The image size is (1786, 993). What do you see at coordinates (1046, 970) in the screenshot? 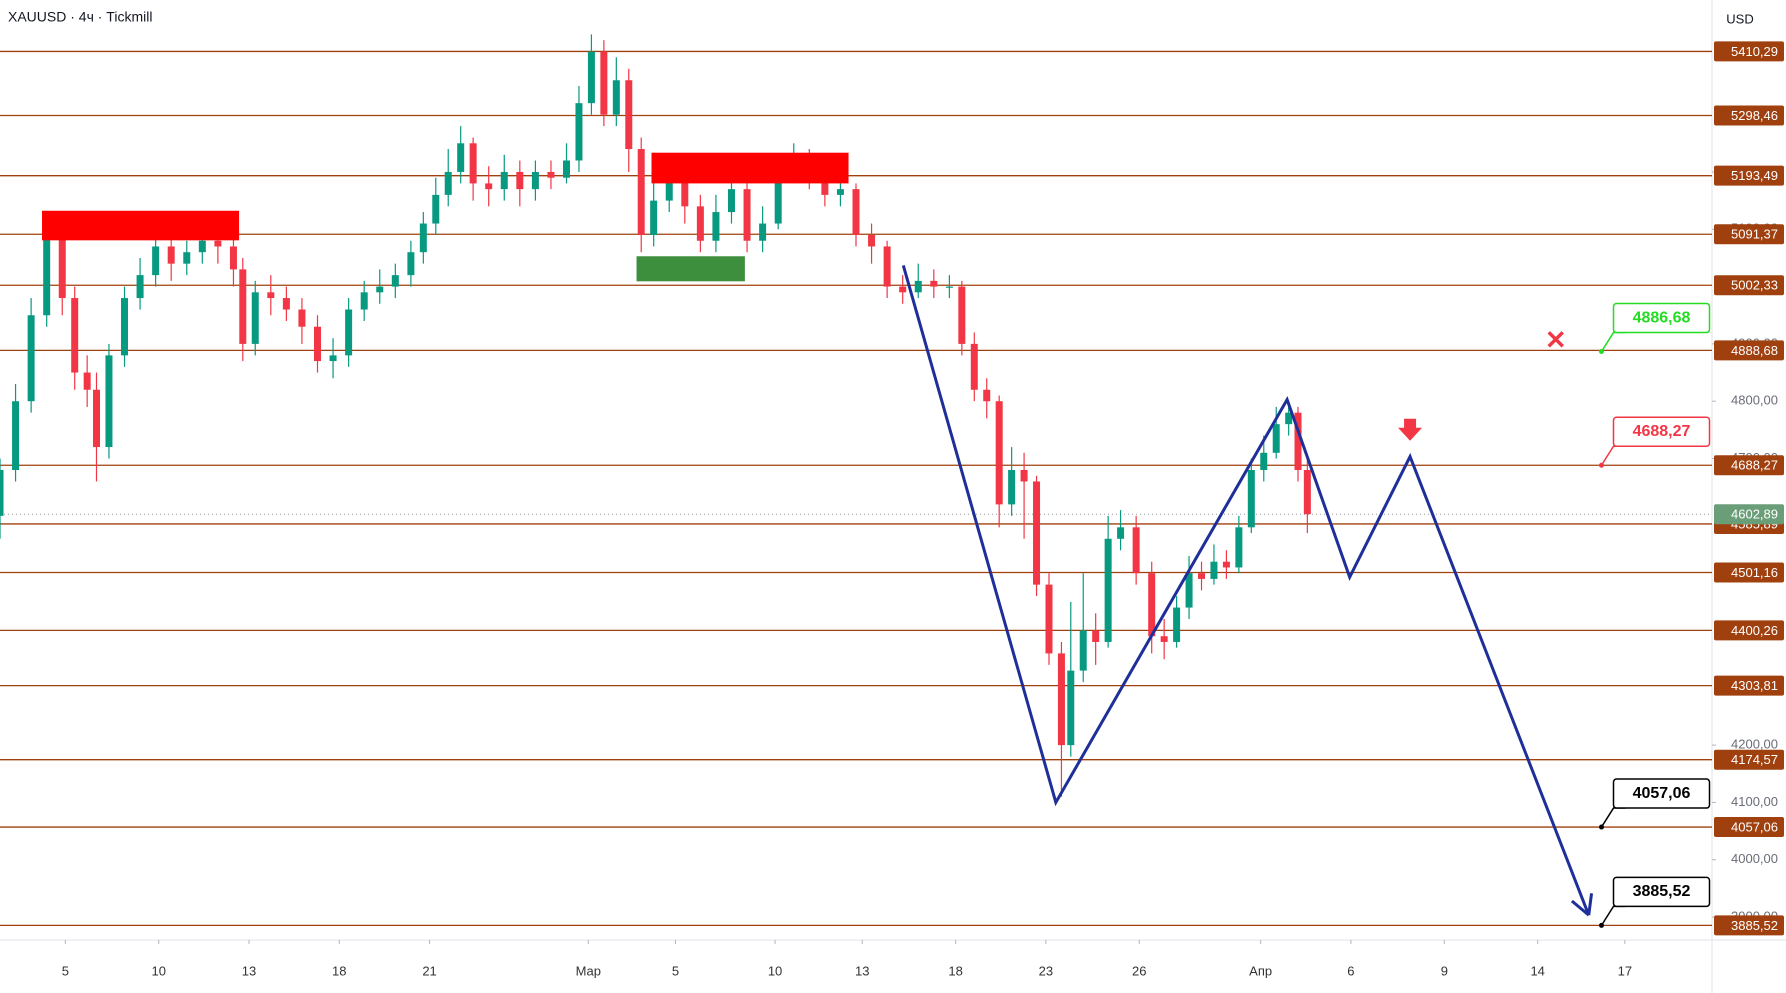
I see `x-tick-label: 23` at bounding box center [1046, 970].